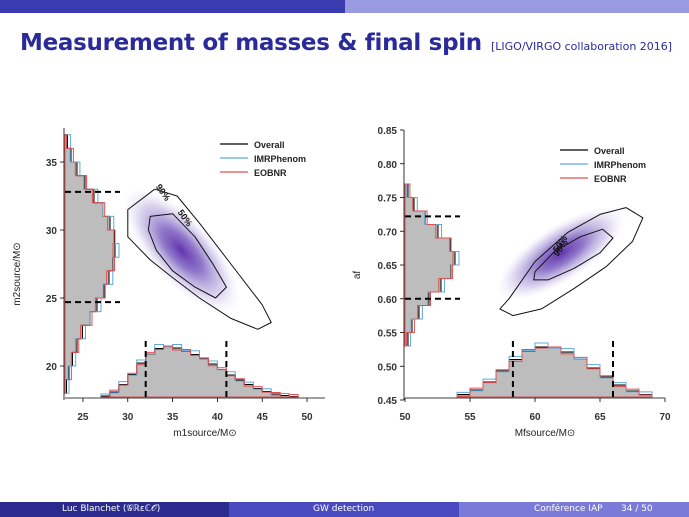 The width and height of the screenshot is (689, 517). What do you see at coordinates (388, 199) in the screenshot?
I see `y-tick-label: 0.75` at bounding box center [388, 199].